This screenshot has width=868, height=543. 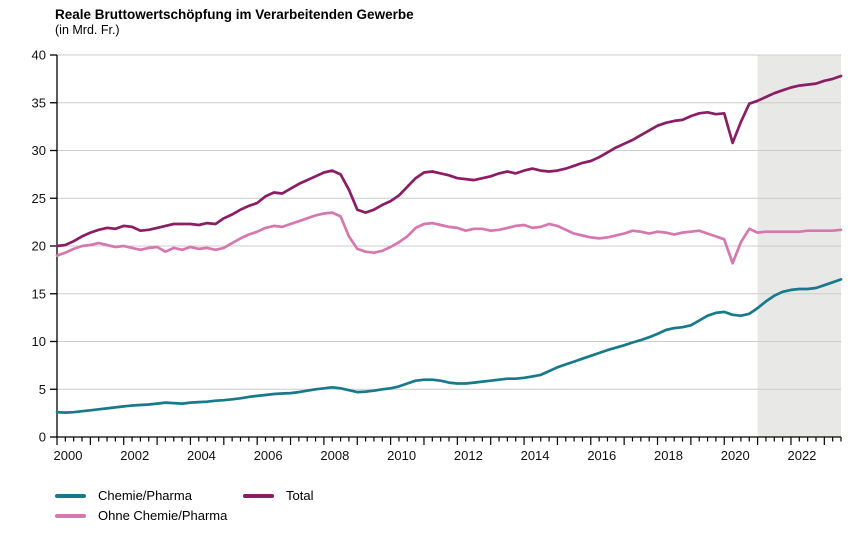 I want to click on x-tick-label: 2006, so click(x=268, y=455).